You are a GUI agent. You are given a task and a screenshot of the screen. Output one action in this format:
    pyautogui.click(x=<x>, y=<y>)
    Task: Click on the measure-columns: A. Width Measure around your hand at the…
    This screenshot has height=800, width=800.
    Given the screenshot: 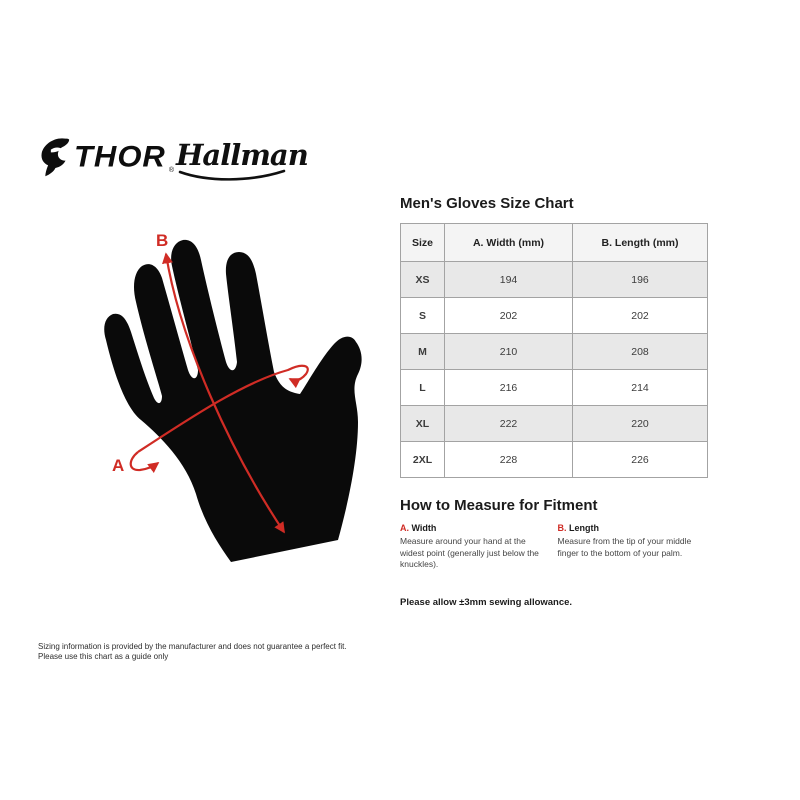 What is the action you would take?
    pyautogui.click(x=553, y=547)
    